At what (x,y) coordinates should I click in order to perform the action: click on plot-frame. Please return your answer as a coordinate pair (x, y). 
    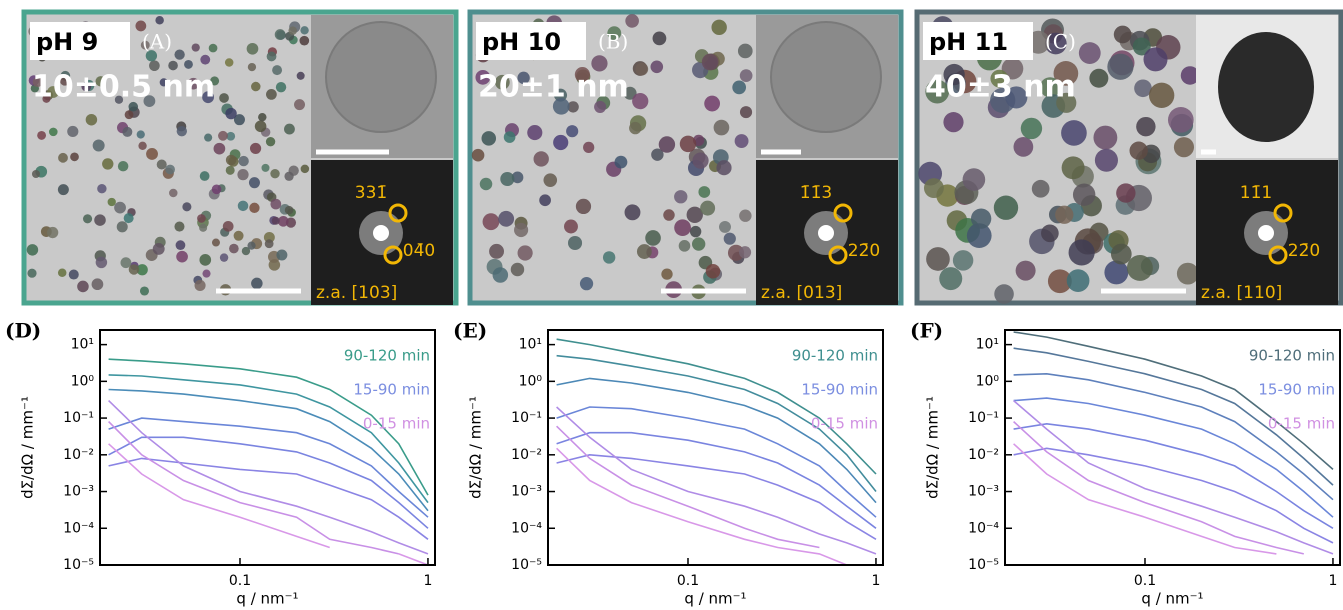
    Looking at the image, I should click on (715, 447).